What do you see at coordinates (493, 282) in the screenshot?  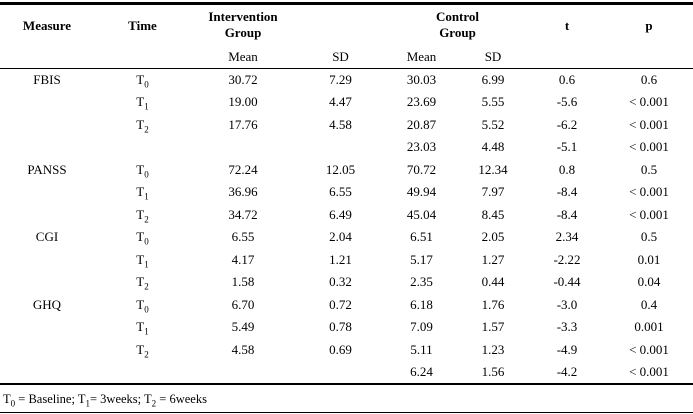 I see `cell-control-sd: 0.44` at bounding box center [493, 282].